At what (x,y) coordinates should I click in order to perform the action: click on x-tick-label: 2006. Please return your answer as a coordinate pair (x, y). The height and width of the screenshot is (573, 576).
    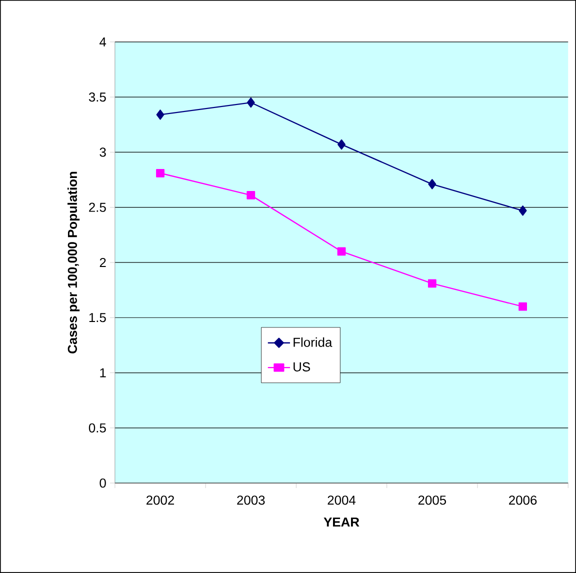
    Looking at the image, I should click on (523, 500).